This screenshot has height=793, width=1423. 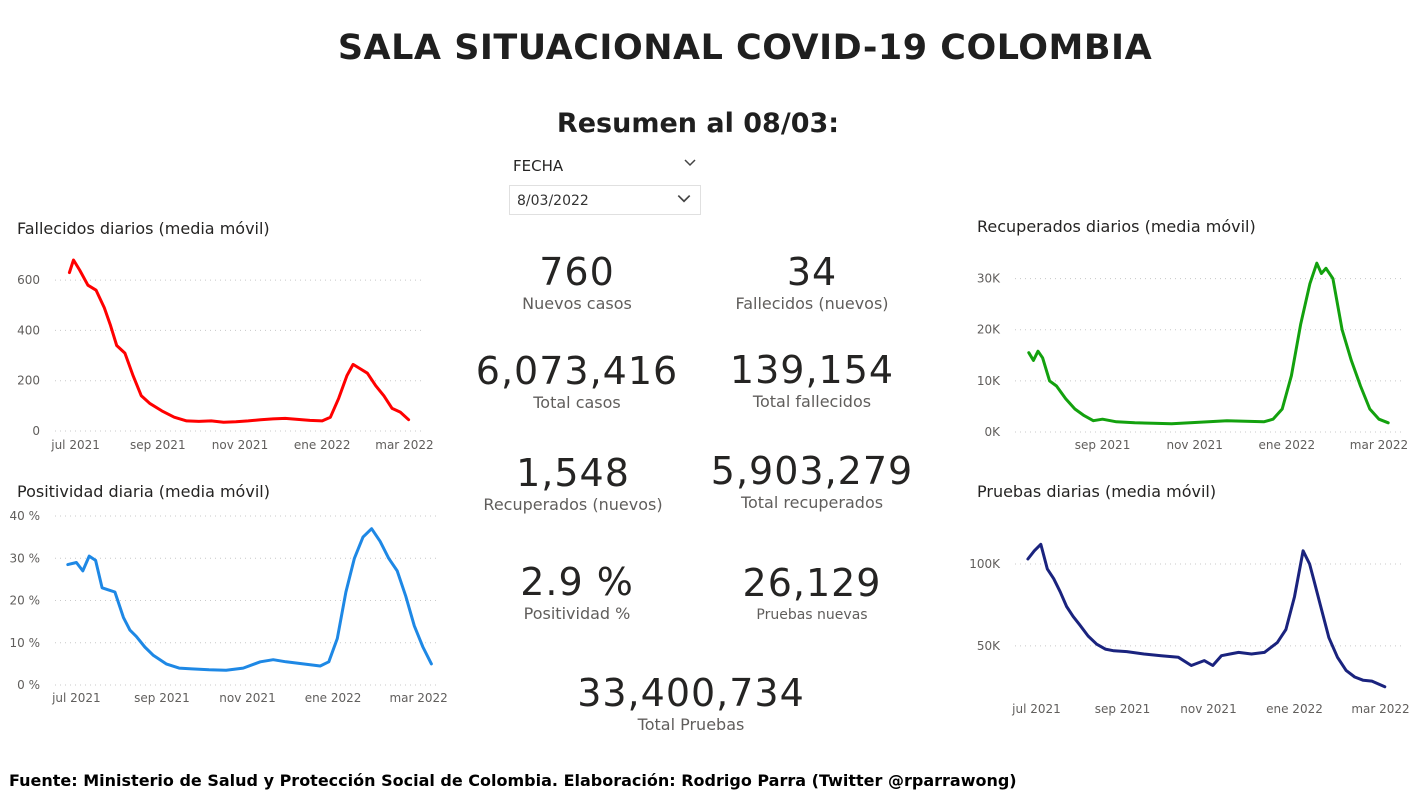 I want to click on y-tick-label: 10 %, so click(x=25, y=643).